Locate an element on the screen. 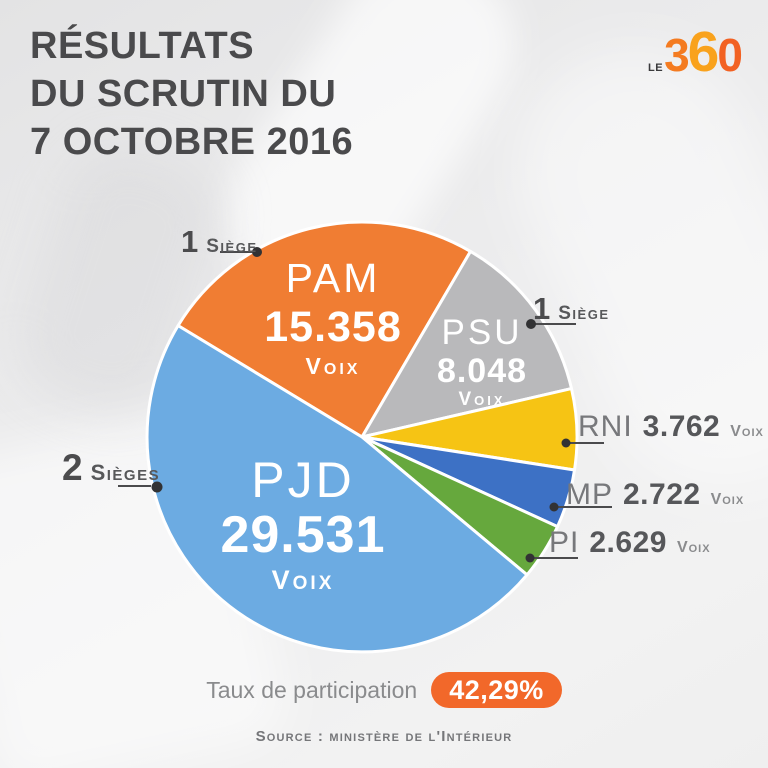 This screenshot has height=768, width=768. pam-callout-dot is located at coordinates (257, 252).